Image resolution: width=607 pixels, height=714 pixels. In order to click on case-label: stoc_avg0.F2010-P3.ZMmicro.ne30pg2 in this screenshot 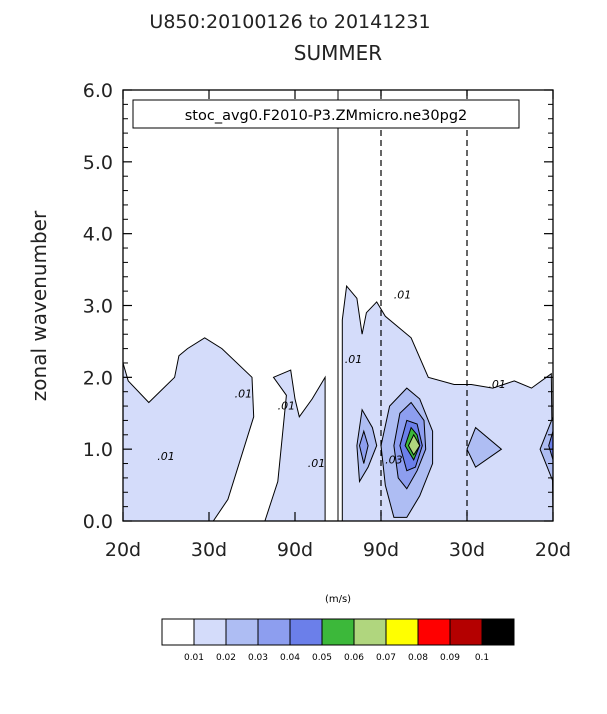, I will do `click(326, 116)`.